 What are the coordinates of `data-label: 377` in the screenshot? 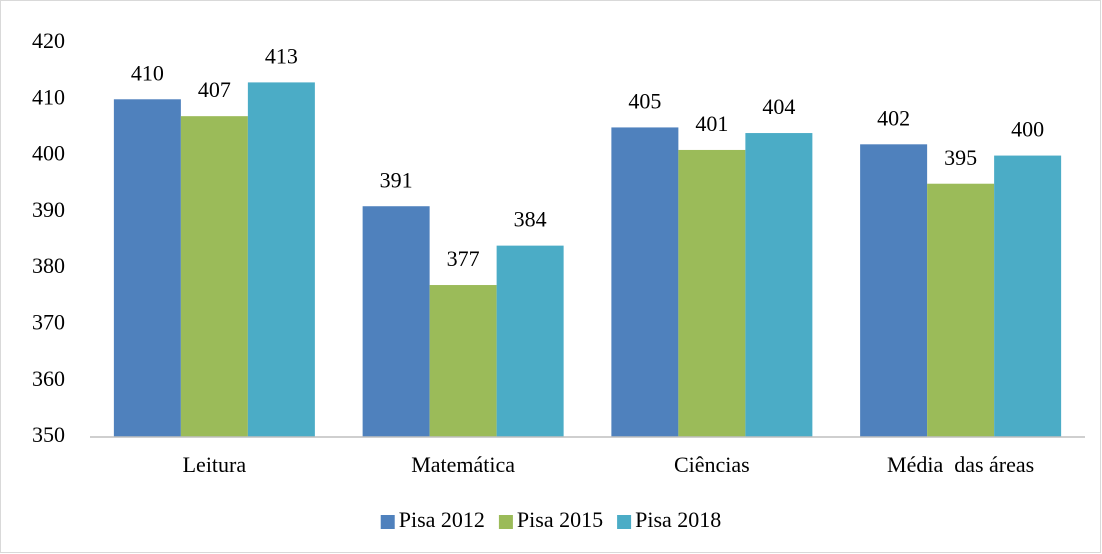 It's located at (463, 258).